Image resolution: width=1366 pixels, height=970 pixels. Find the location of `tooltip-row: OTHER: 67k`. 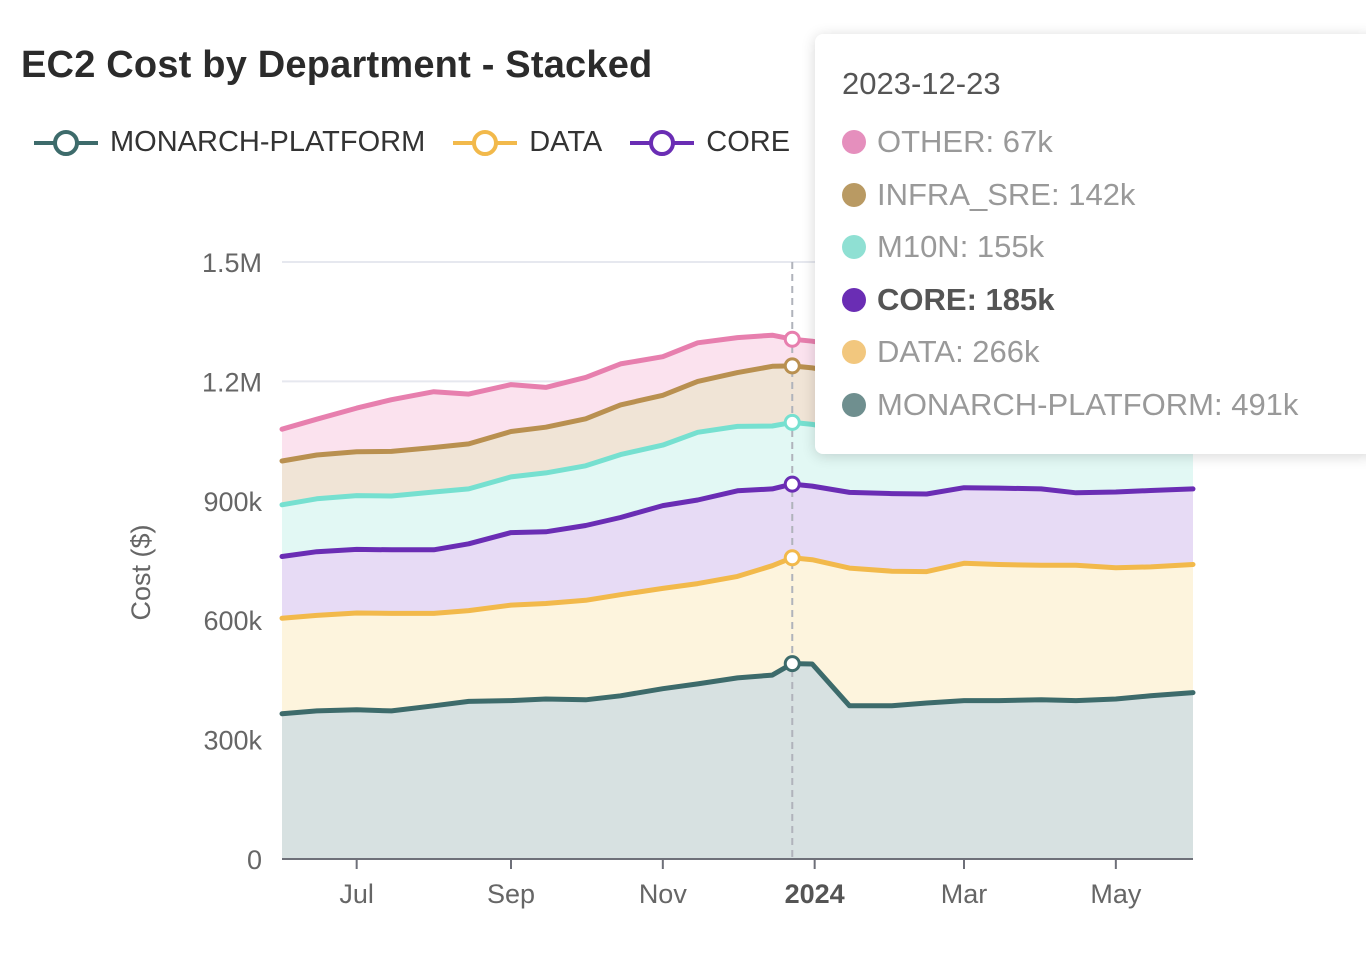

tooltip-row: OTHER: 67k is located at coordinates (1104, 142).